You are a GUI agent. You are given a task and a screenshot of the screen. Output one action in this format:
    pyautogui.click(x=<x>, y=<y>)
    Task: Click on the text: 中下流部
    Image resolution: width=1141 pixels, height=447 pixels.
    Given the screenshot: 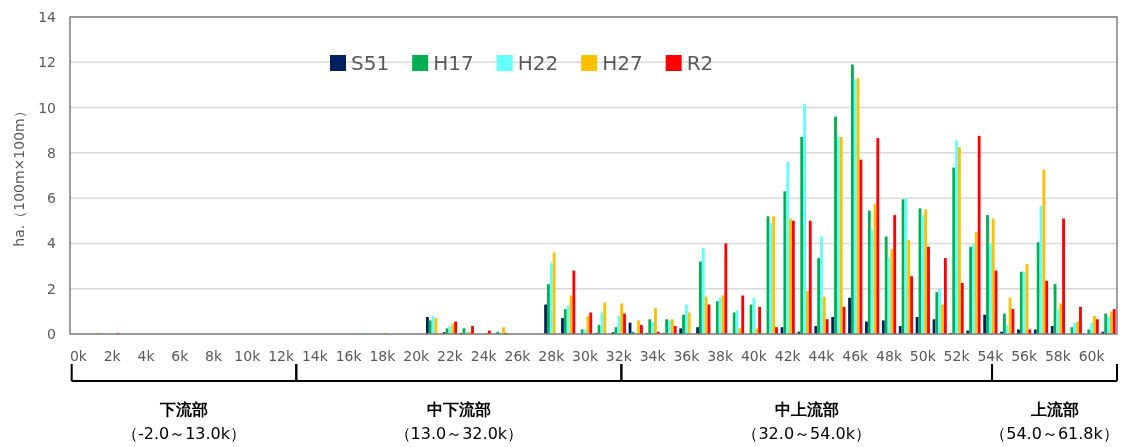 What is the action you would take?
    pyautogui.click(x=458, y=409)
    